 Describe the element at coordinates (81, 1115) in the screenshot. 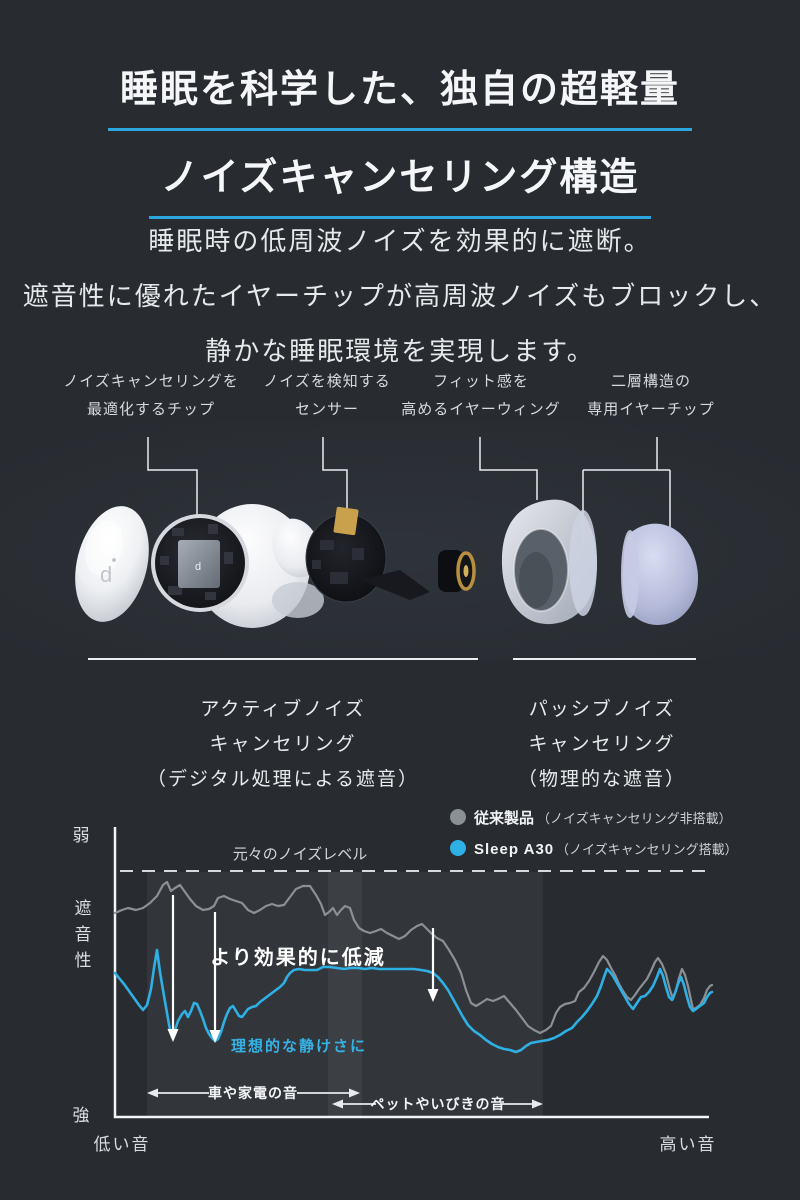

I see `y-axis-bottom-label: 強` at that location.